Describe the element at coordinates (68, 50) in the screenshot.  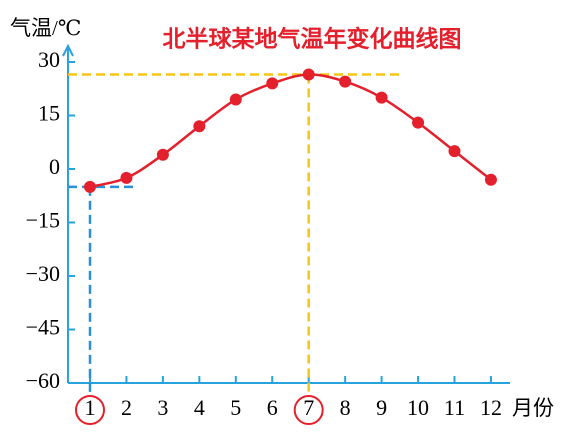
I see `y-axis-arrow` at that location.